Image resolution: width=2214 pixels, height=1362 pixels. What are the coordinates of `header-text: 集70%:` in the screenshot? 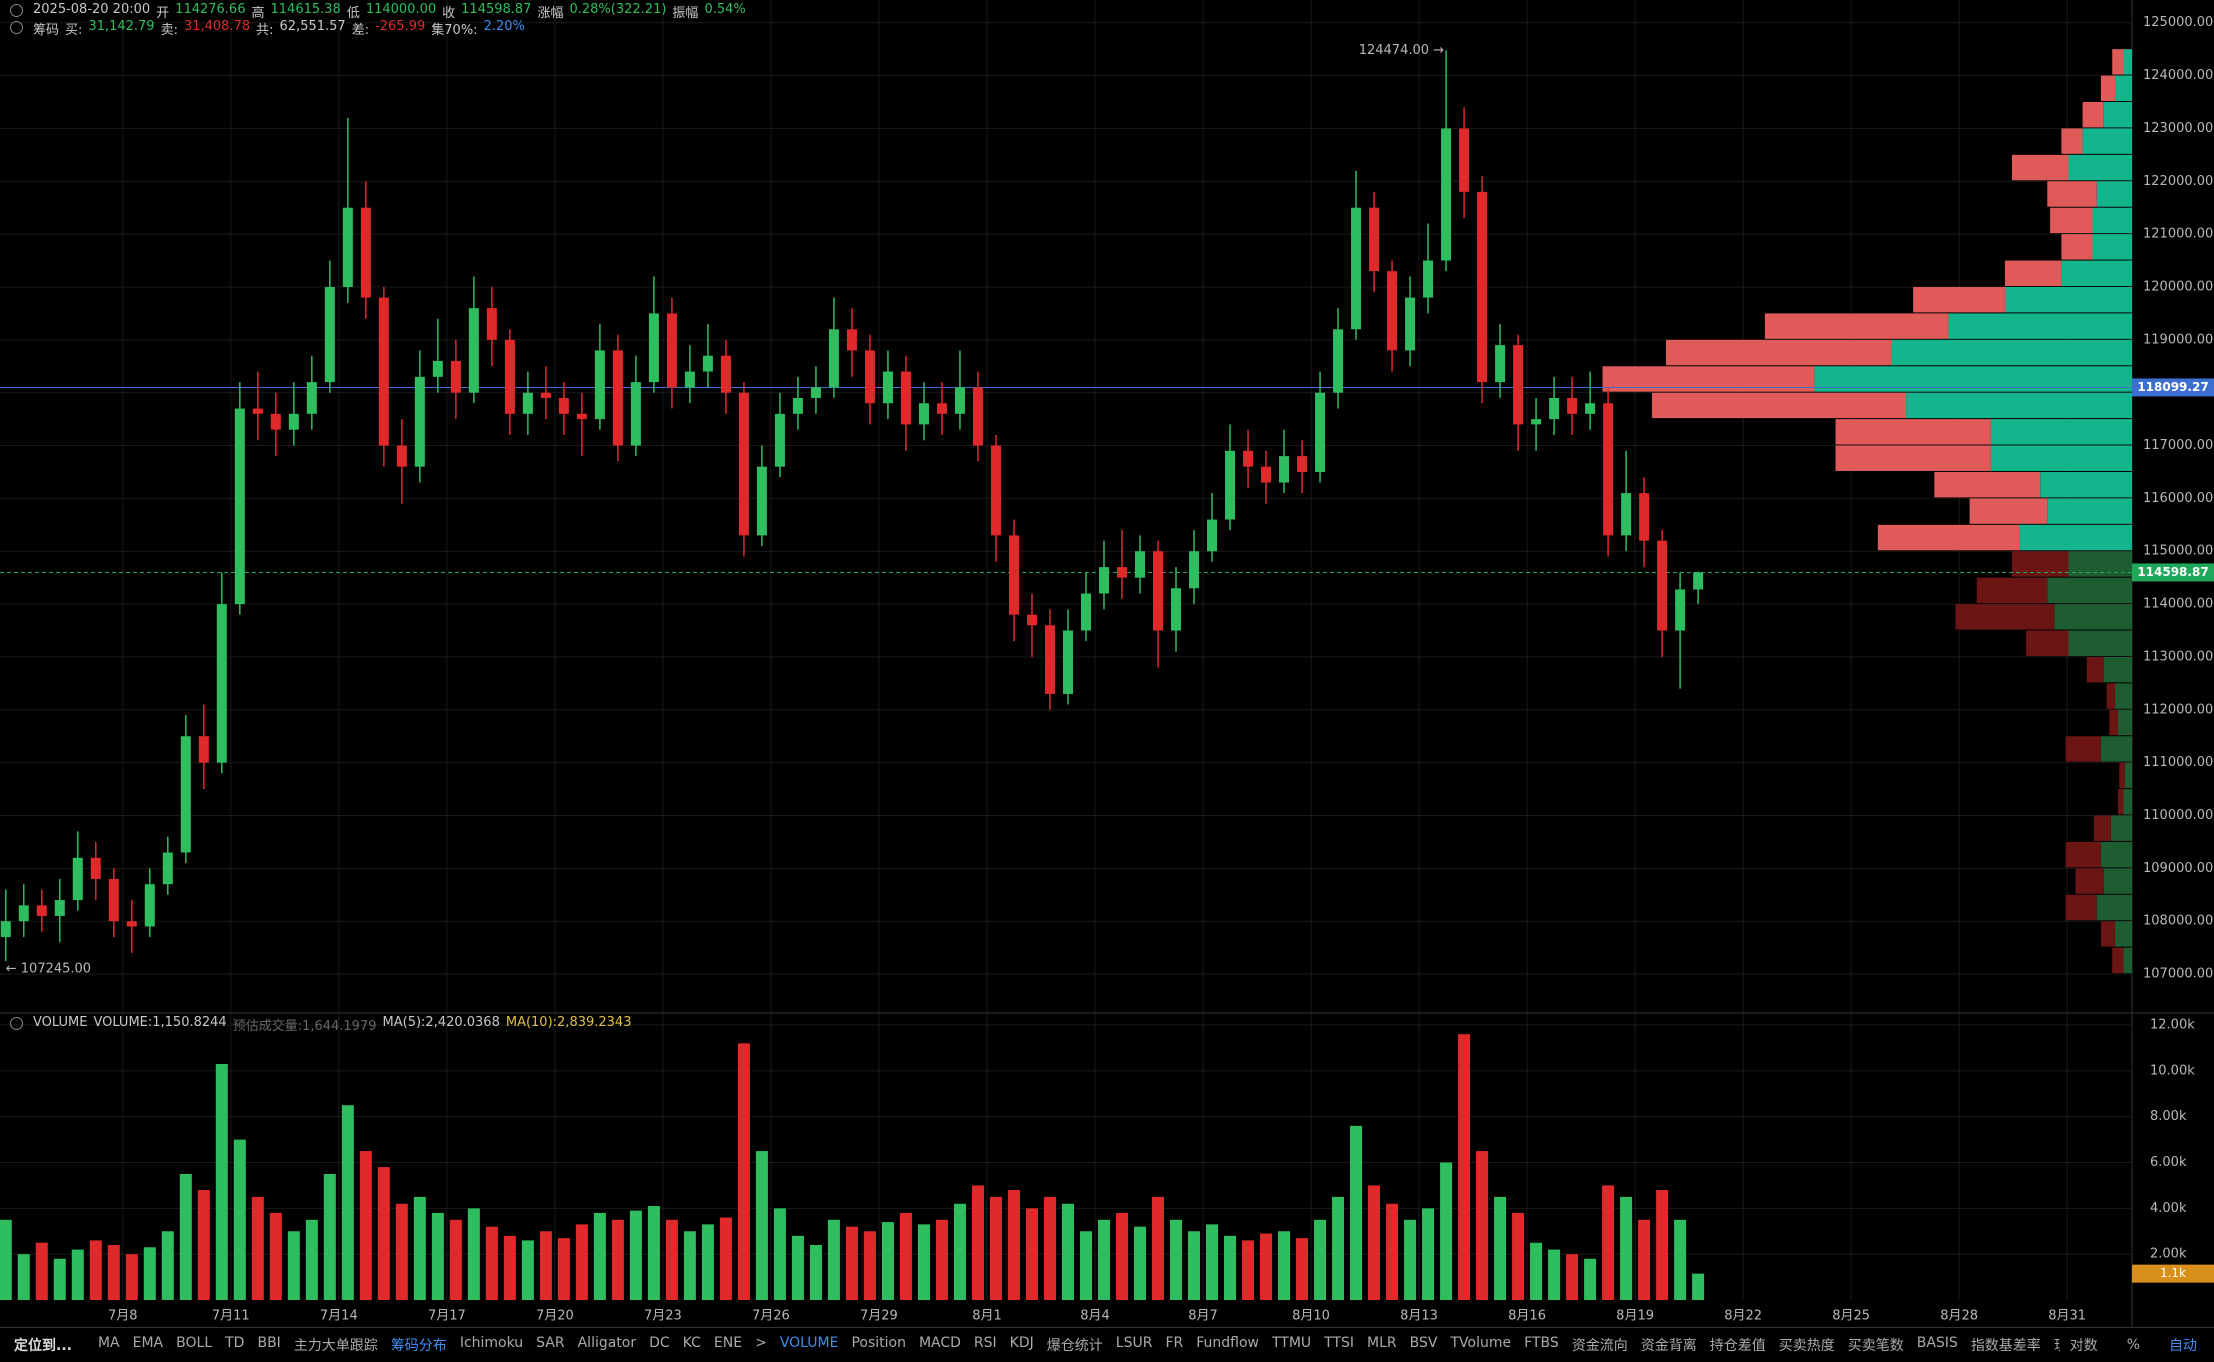 It's located at (454, 30).